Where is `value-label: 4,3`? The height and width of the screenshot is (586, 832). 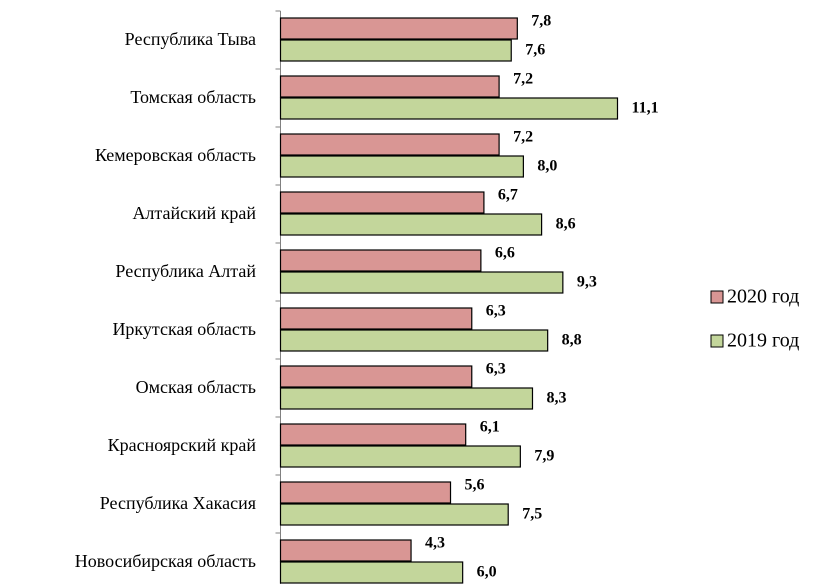 value-label: 4,3 is located at coordinates (435, 543).